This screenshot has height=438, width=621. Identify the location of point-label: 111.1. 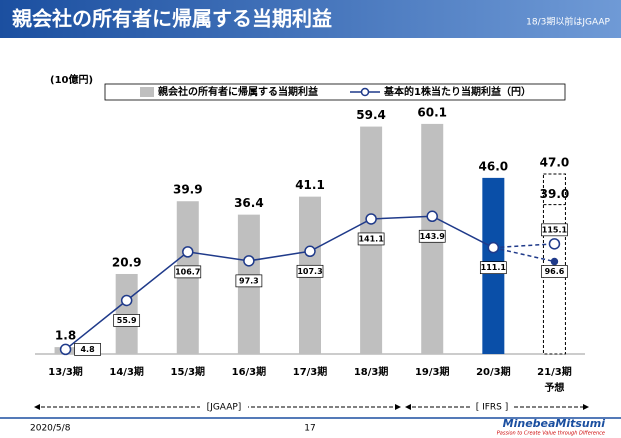
(494, 267).